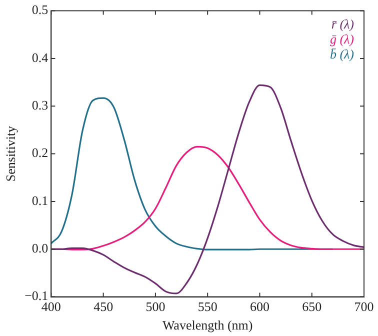 The height and width of the screenshot is (336, 378). What do you see at coordinates (104, 306) in the screenshot?
I see `x-tick-label: 450` at bounding box center [104, 306].